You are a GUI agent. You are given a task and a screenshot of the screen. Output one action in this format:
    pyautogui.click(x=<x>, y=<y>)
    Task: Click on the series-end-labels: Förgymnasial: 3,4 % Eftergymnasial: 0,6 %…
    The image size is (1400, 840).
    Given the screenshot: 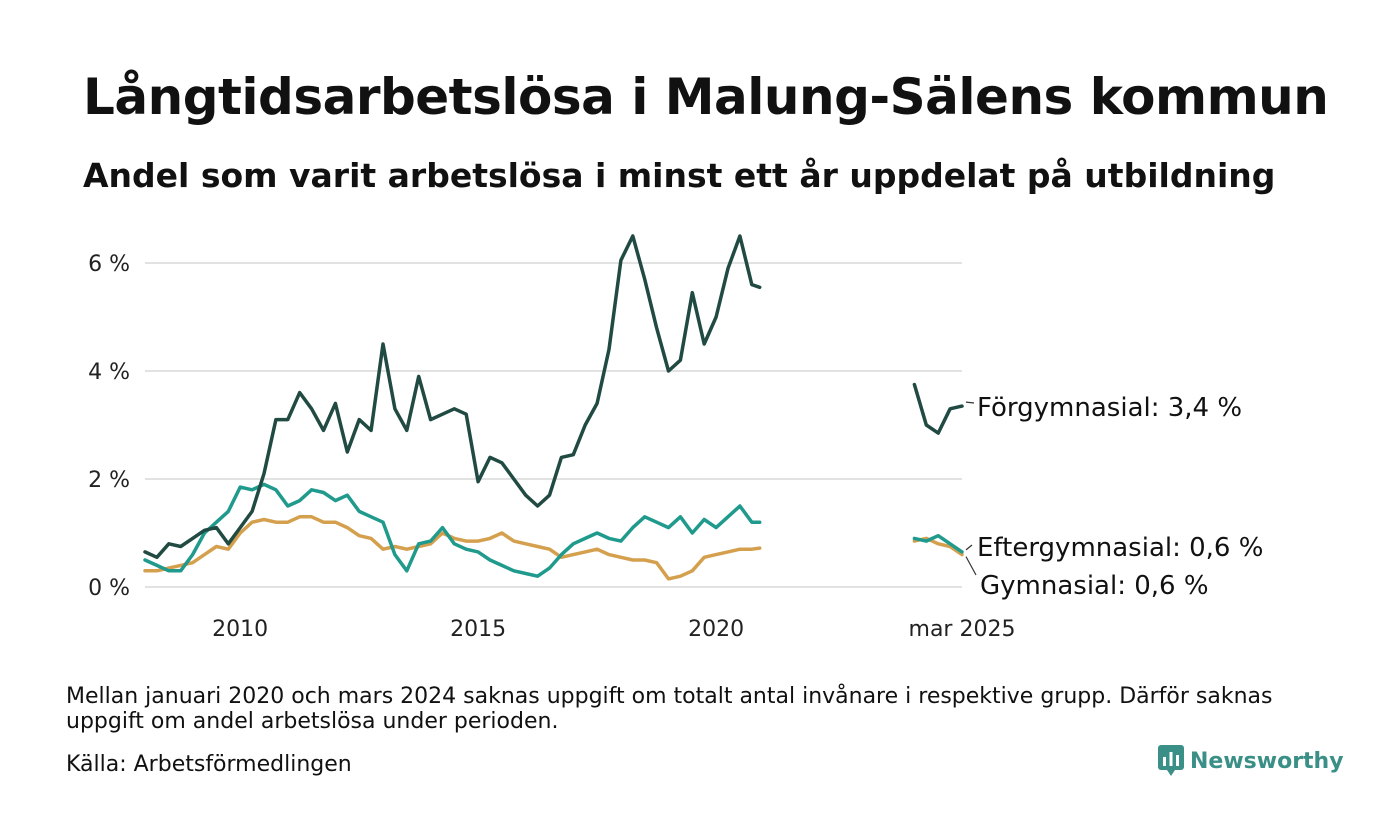 What is the action you would take?
    pyautogui.click(x=1114, y=497)
    